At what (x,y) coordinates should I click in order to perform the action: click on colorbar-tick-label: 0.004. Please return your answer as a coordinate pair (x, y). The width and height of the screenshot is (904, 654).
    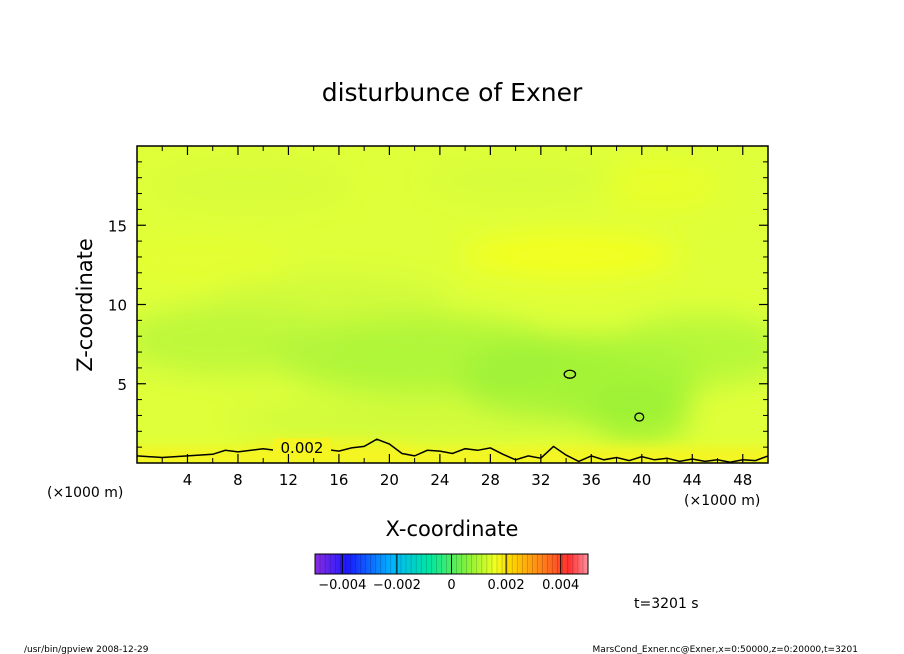
    Looking at the image, I should click on (560, 585).